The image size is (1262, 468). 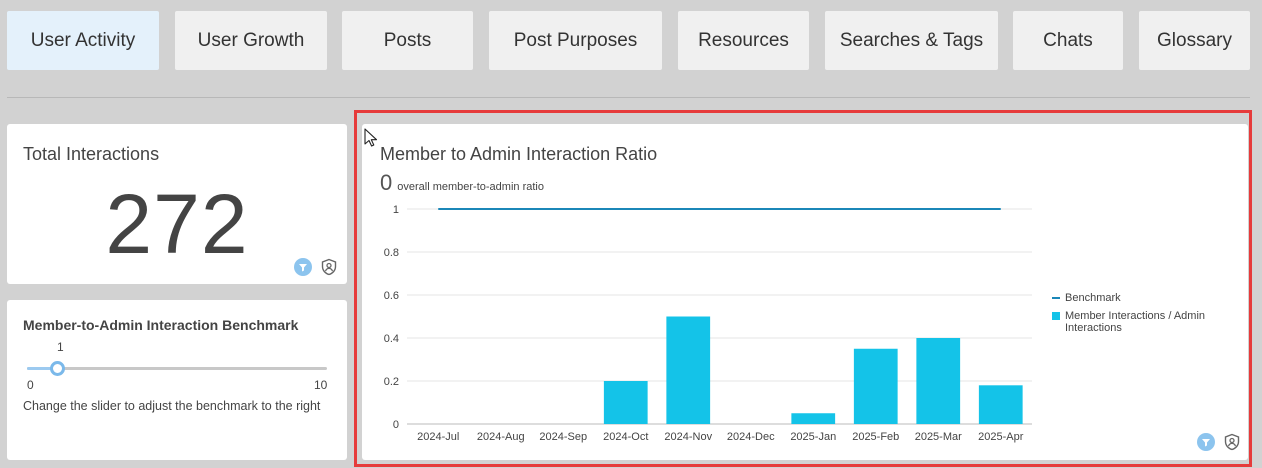 I want to click on y-tick-label: 0.6, so click(x=391, y=296).